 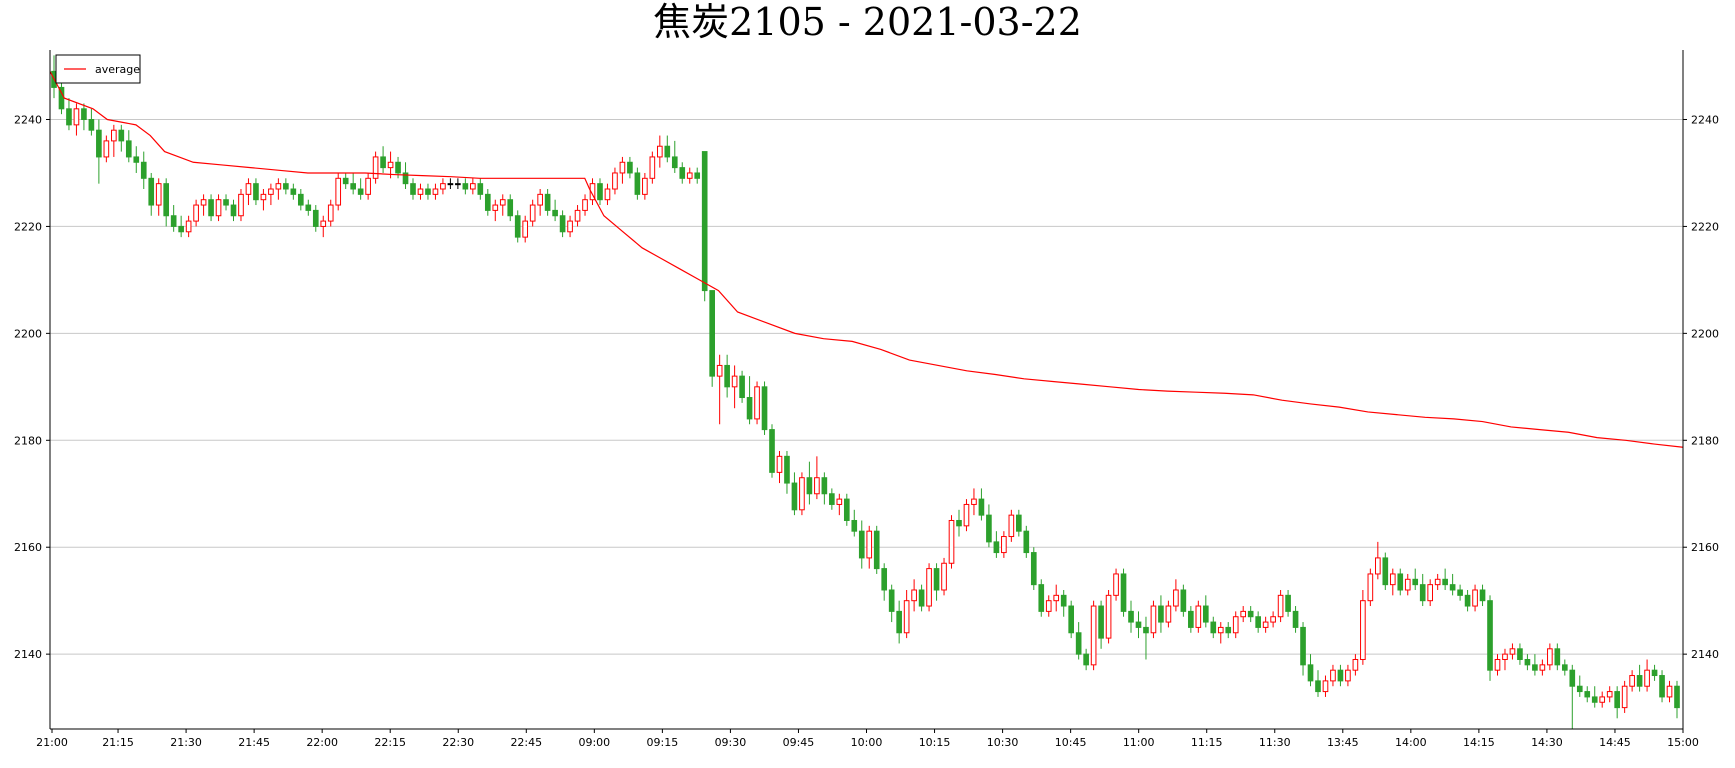 What do you see at coordinates (1705, 440) in the screenshot?
I see `y-tick-label-right: 2180` at bounding box center [1705, 440].